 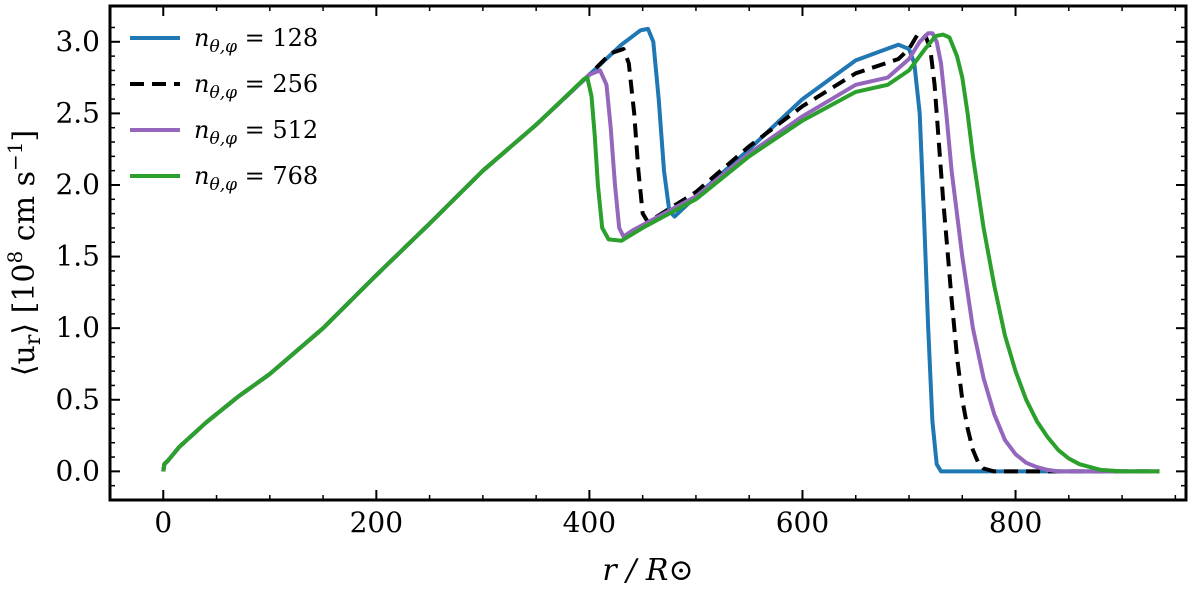 I want to click on x-tick-label: 0, so click(x=163, y=522).